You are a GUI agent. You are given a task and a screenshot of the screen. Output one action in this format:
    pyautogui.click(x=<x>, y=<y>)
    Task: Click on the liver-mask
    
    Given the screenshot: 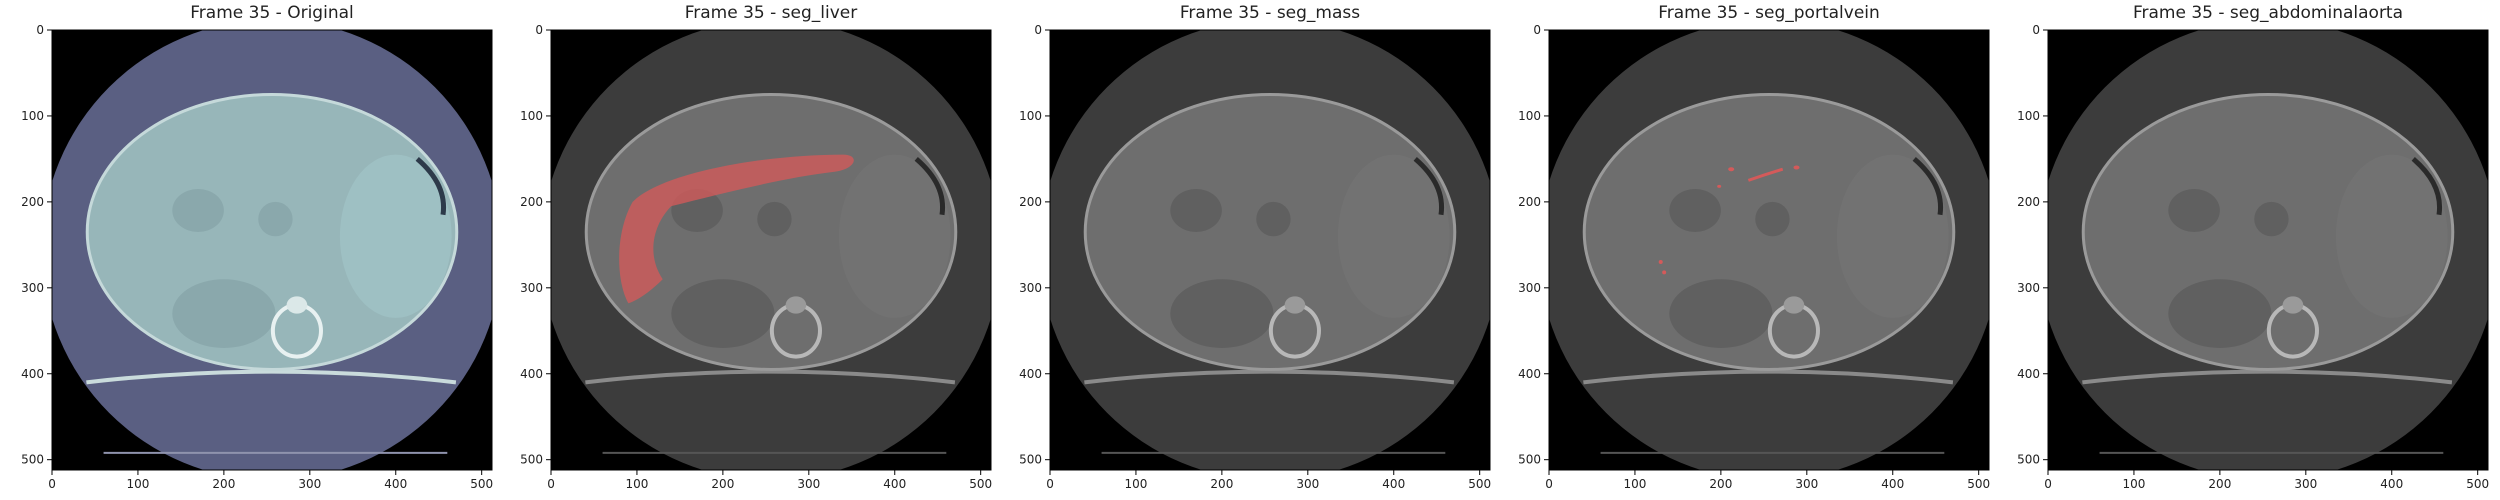 What is the action you would take?
    pyautogui.click(x=736, y=229)
    